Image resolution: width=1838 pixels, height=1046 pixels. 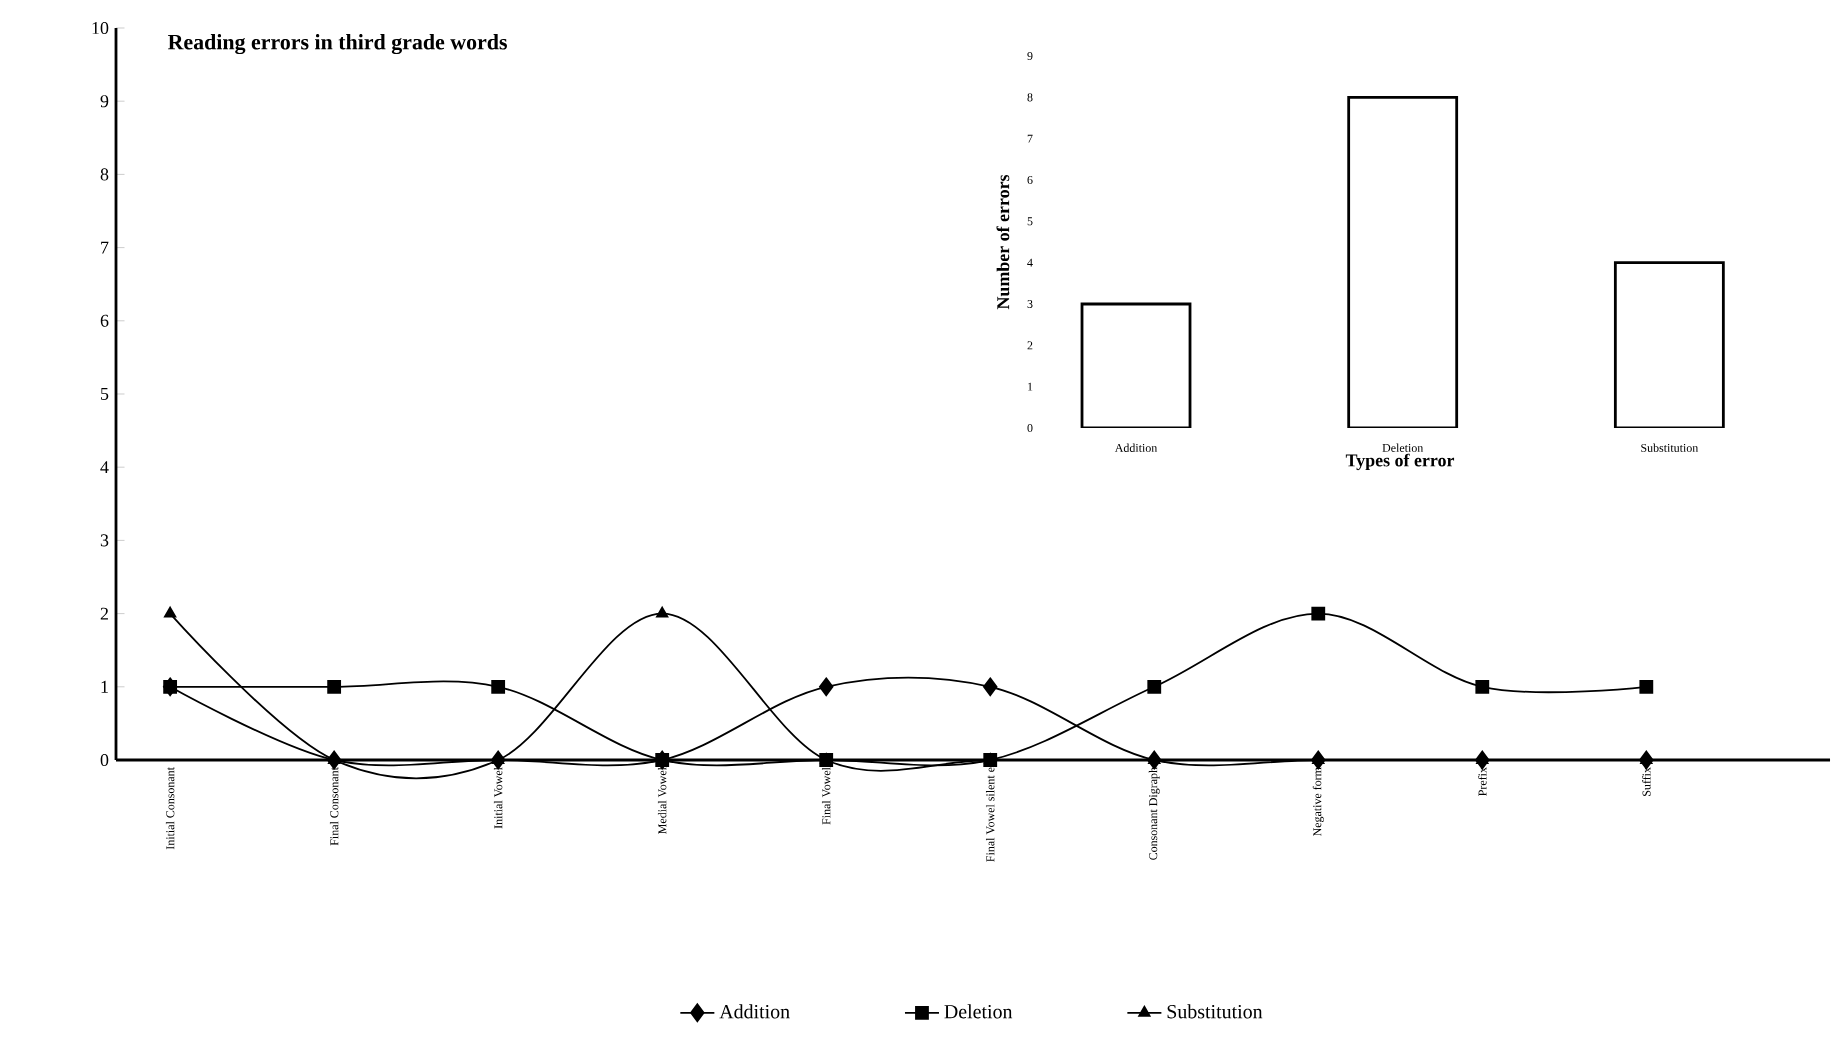 What do you see at coordinates (104, 320) in the screenshot?
I see `y-tick-label: 6` at bounding box center [104, 320].